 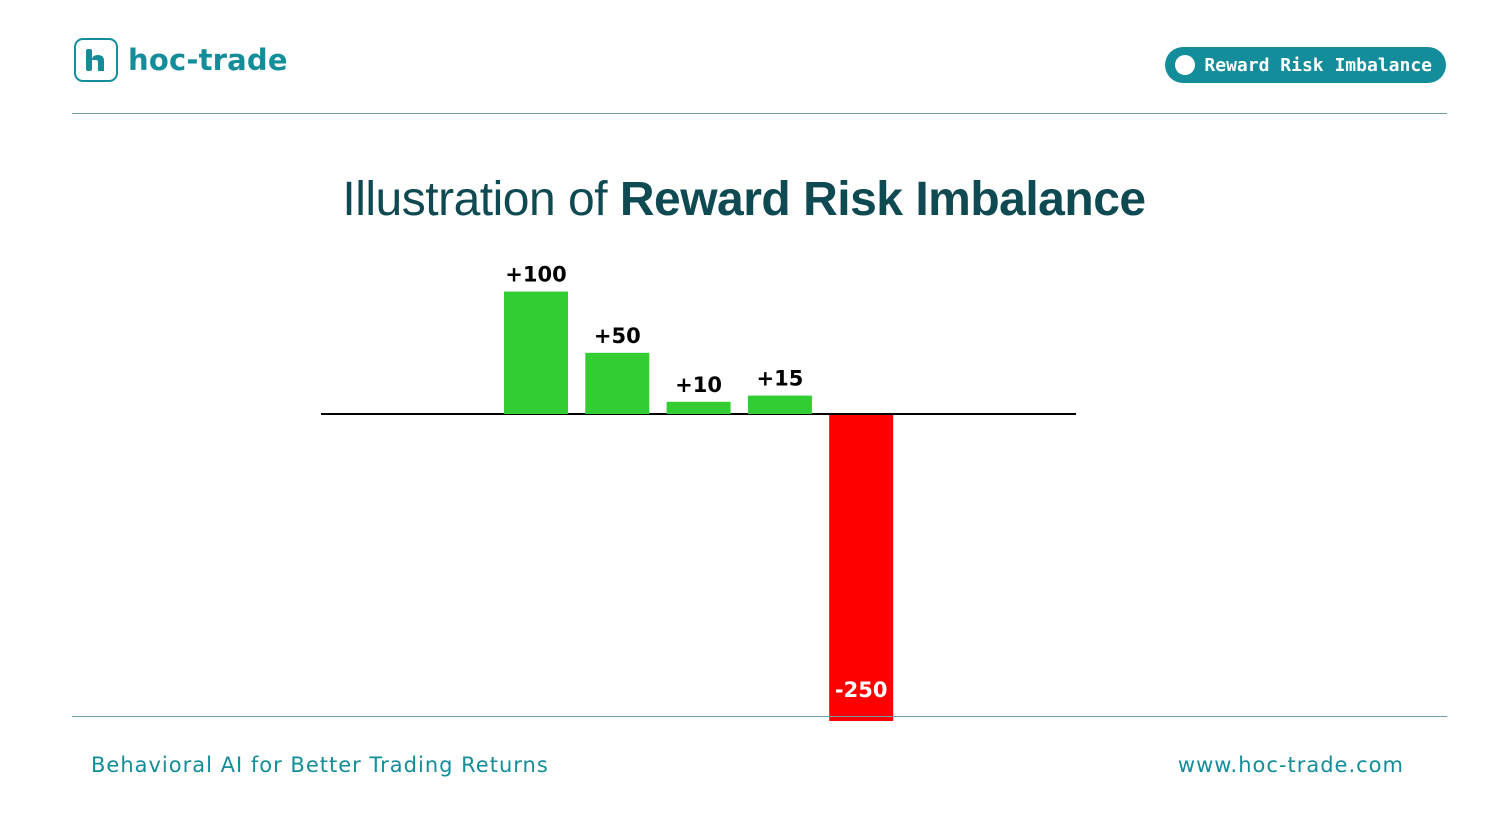 What do you see at coordinates (208, 60) in the screenshot?
I see `brand-name: hoc-trade` at bounding box center [208, 60].